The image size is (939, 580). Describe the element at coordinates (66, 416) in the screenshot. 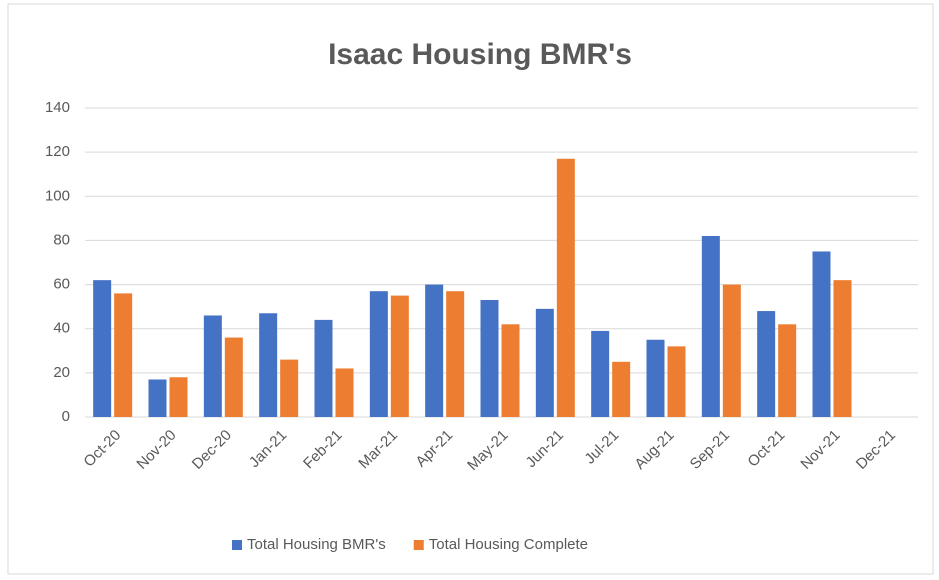

I see `y-tick-label: 0` at that location.